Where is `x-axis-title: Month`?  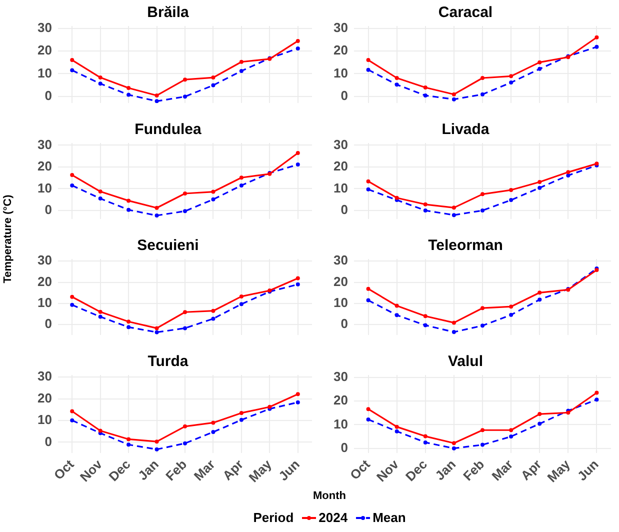 x-axis-title: Month is located at coordinates (329, 496).